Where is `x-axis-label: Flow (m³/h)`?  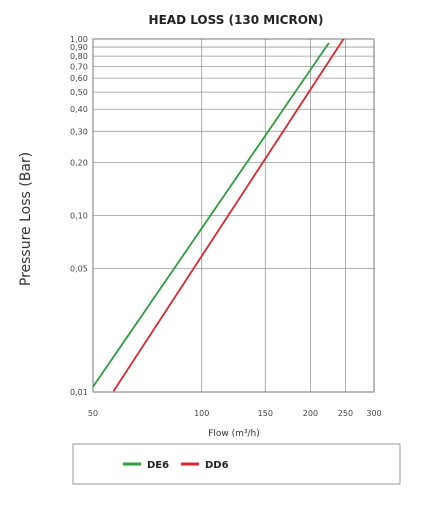
x-axis-label: Flow (m³/h) is located at coordinates (234, 434).